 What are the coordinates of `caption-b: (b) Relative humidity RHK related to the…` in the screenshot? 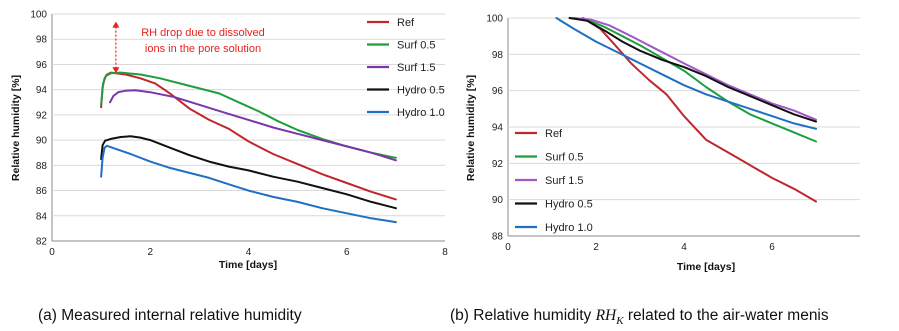 It's located at (639, 317).